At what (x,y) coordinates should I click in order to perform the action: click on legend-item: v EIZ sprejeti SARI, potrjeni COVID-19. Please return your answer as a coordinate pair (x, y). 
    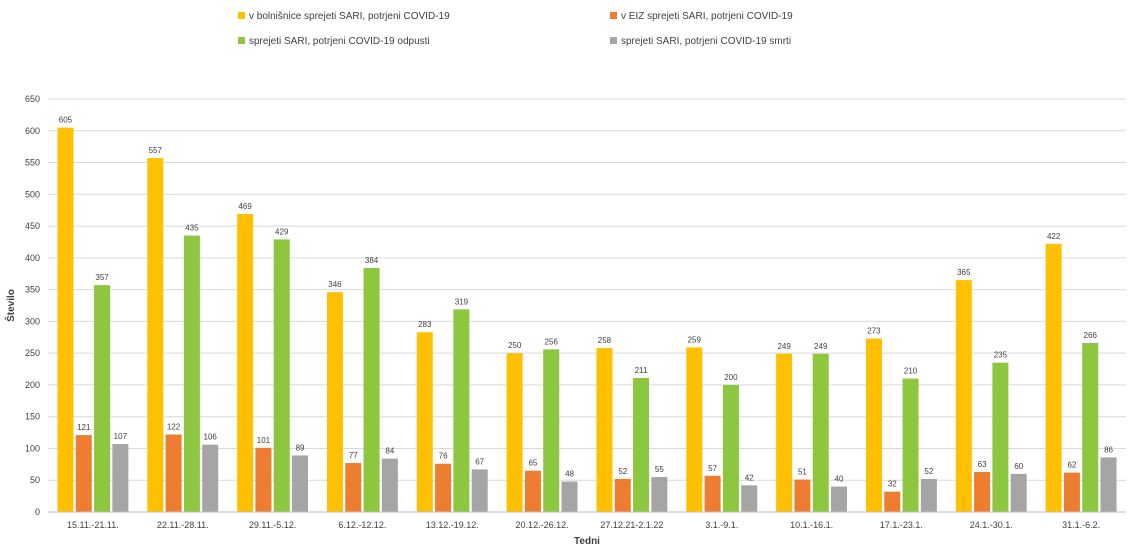
    Looking at the image, I should click on (701, 16).